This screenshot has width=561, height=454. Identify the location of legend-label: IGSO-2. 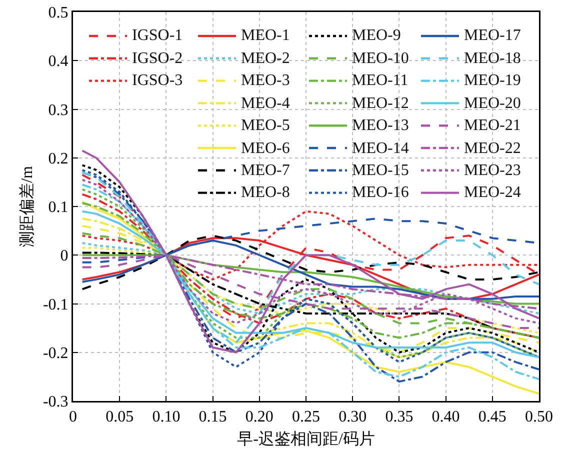
(157, 58).